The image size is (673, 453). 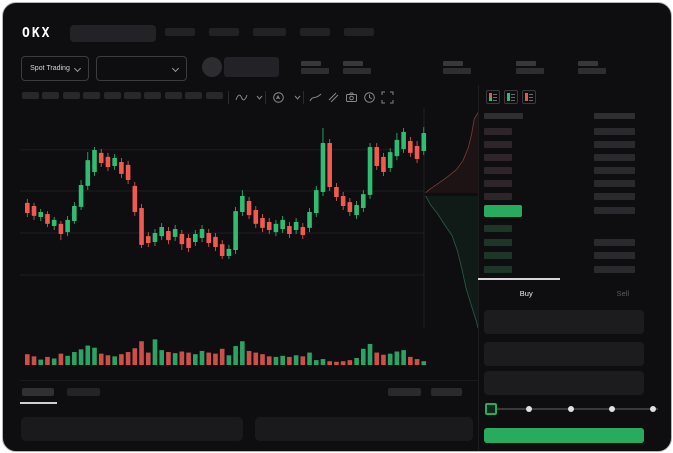 What do you see at coordinates (278, 97) in the screenshot?
I see `indicators-icon` at bounding box center [278, 97].